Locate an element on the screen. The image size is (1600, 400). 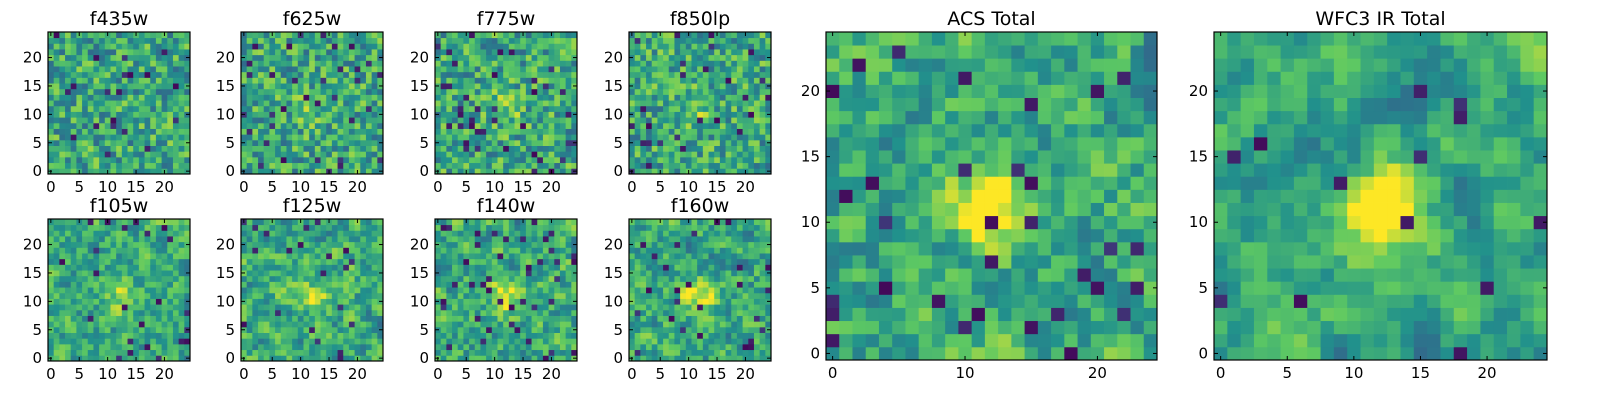
y-tick-label: 0 is located at coordinates (37, 358).